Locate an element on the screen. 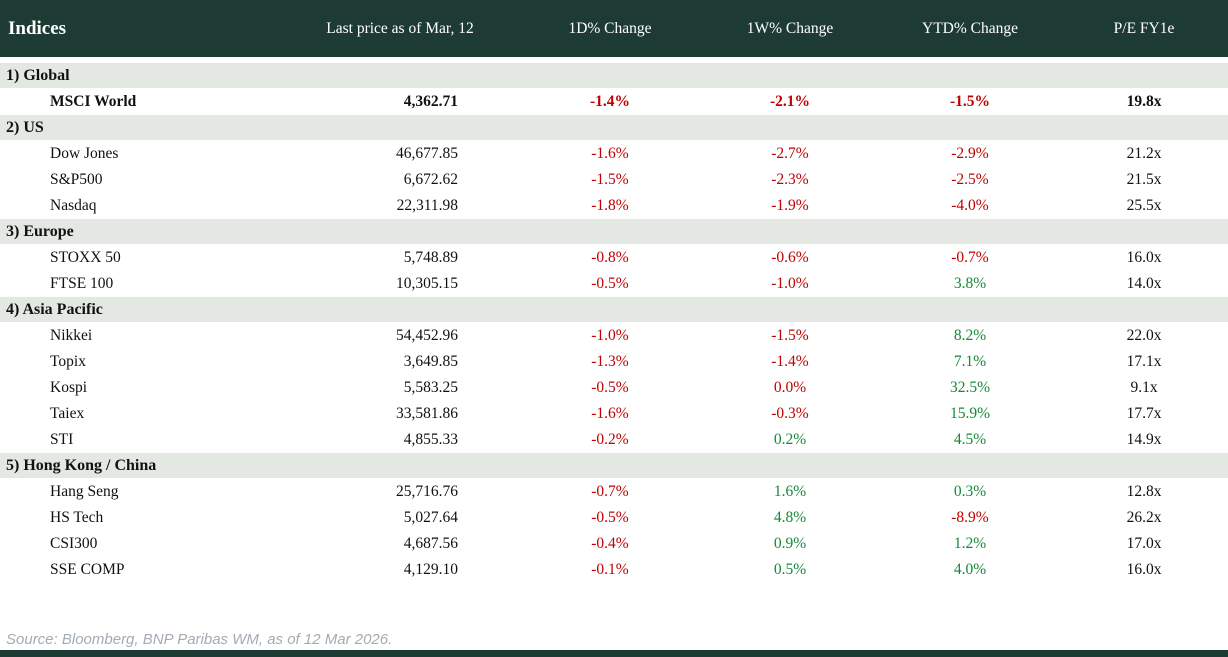  index-name-cell: CSI300 is located at coordinates (74, 543).